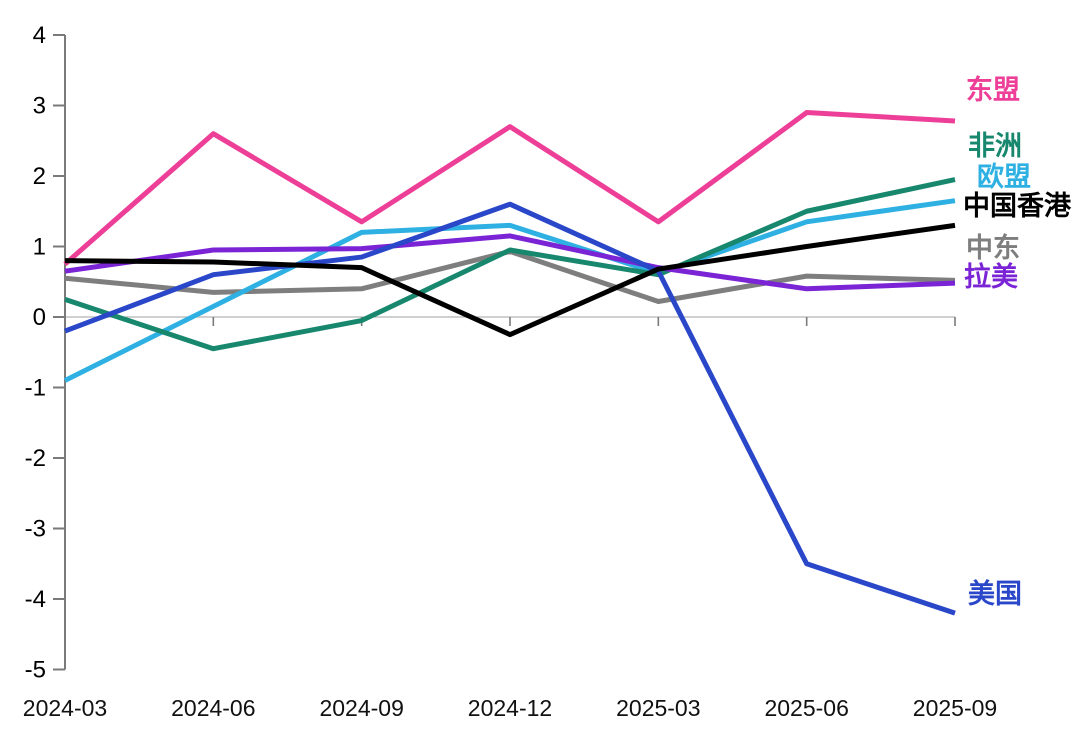 This screenshot has height=741, width=1080. What do you see at coordinates (35, 670) in the screenshot?
I see `y-axis-tick-label: -5` at bounding box center [35, 670].